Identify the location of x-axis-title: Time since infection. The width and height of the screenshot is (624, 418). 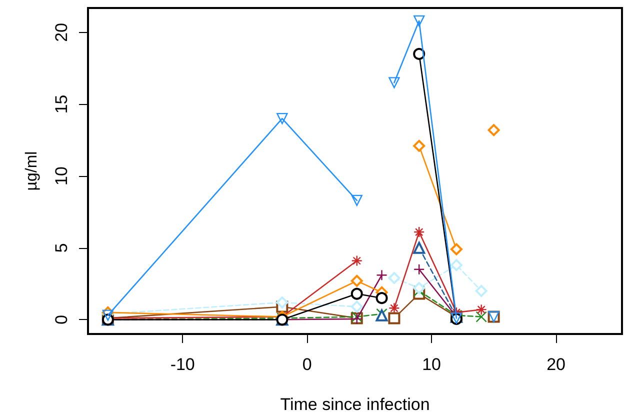
(355, 404).